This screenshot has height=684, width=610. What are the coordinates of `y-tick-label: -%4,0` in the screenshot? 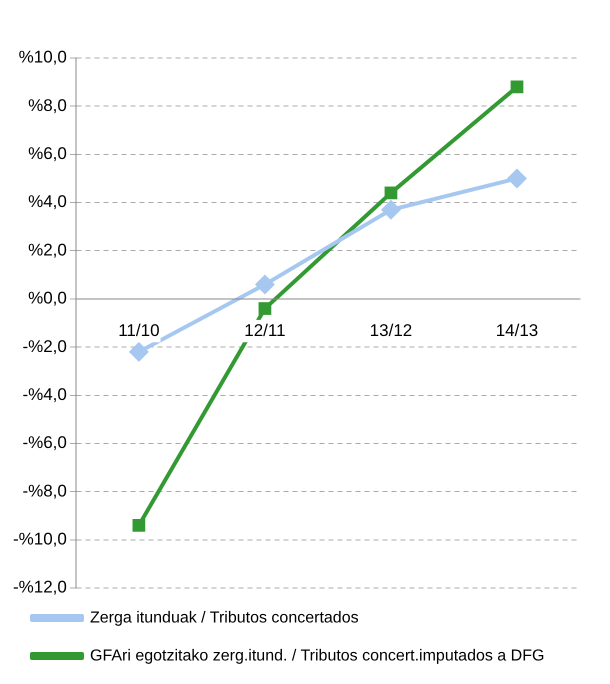 It's located at (44, 394).